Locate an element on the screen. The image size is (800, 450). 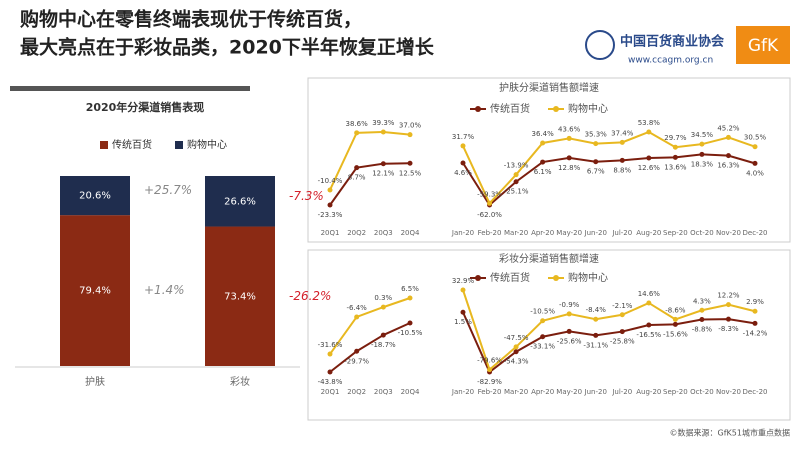
data-label: -62.0% is located at coordinates (489, 215).